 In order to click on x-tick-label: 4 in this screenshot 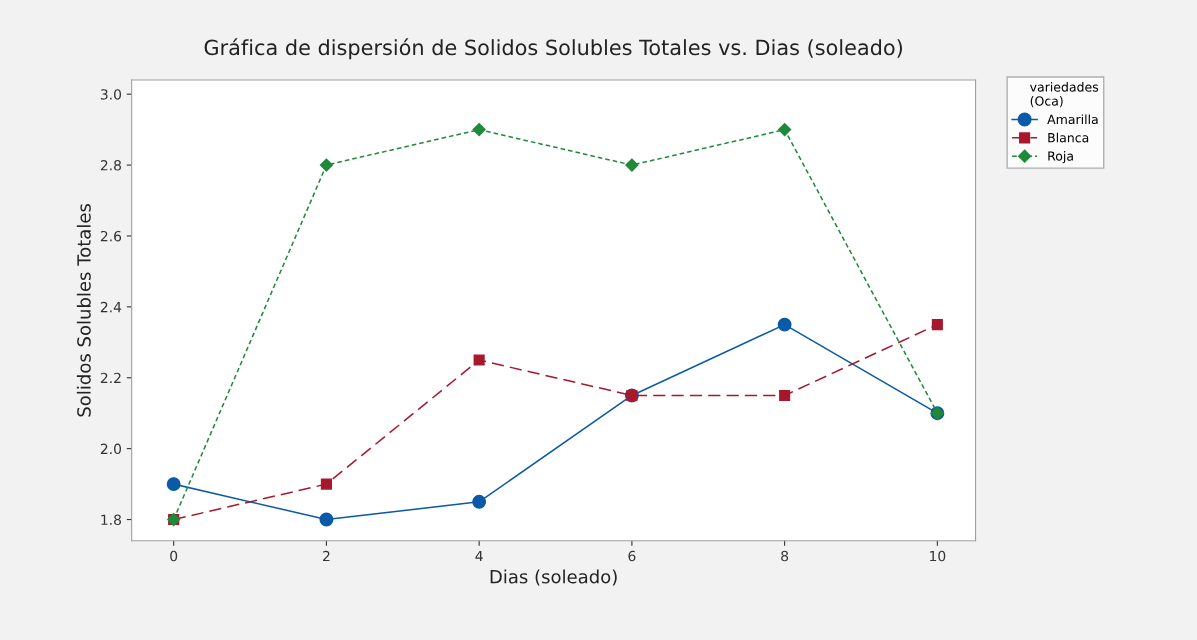, I will do `click(479, 556)`.